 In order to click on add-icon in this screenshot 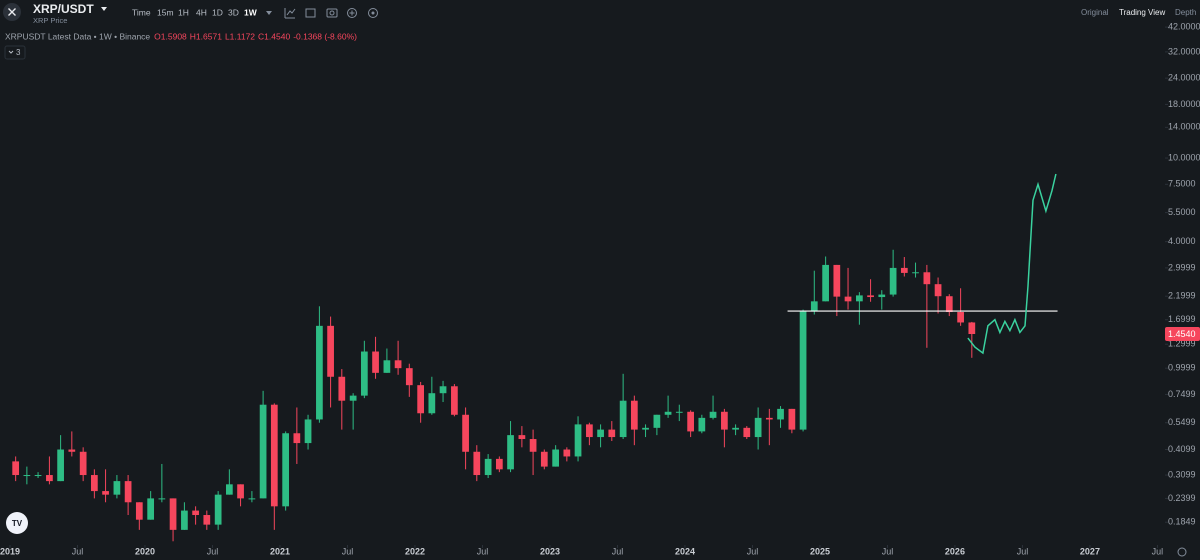, I will do `click(352, 13)`.